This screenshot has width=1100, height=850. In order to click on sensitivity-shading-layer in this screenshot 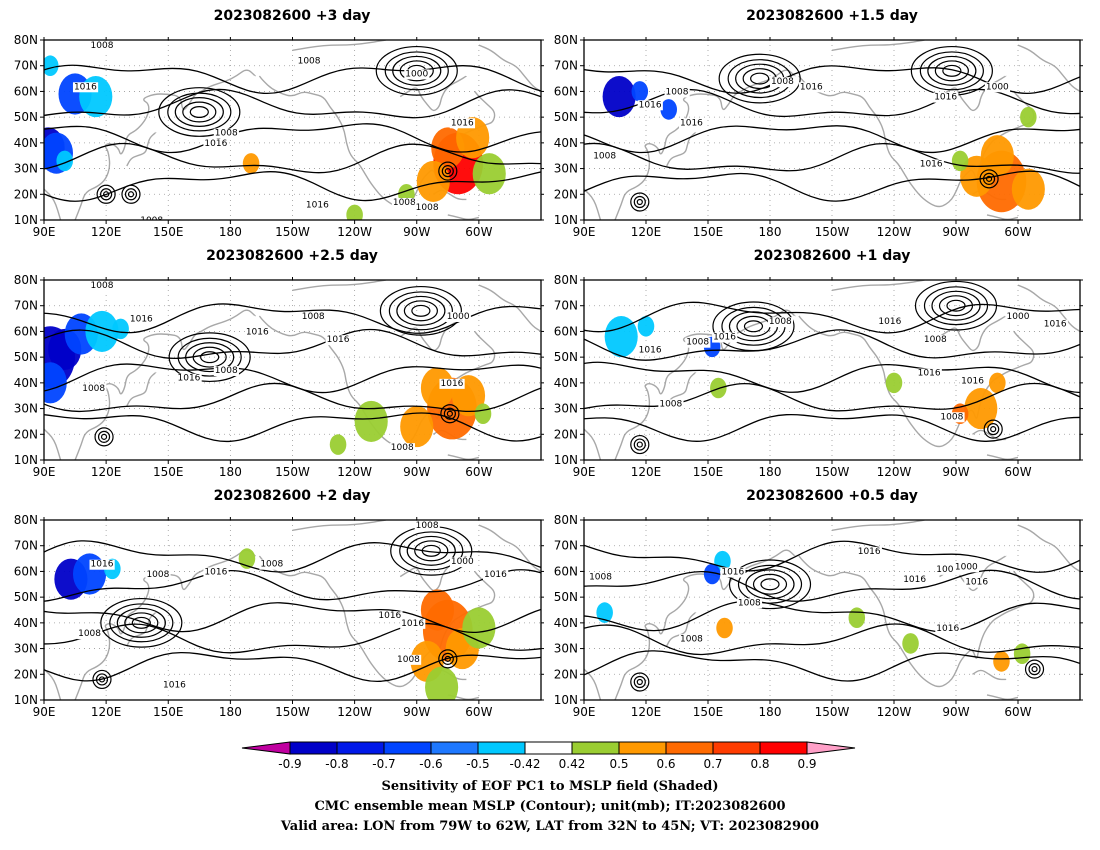, I will do `click(805, 373)`.